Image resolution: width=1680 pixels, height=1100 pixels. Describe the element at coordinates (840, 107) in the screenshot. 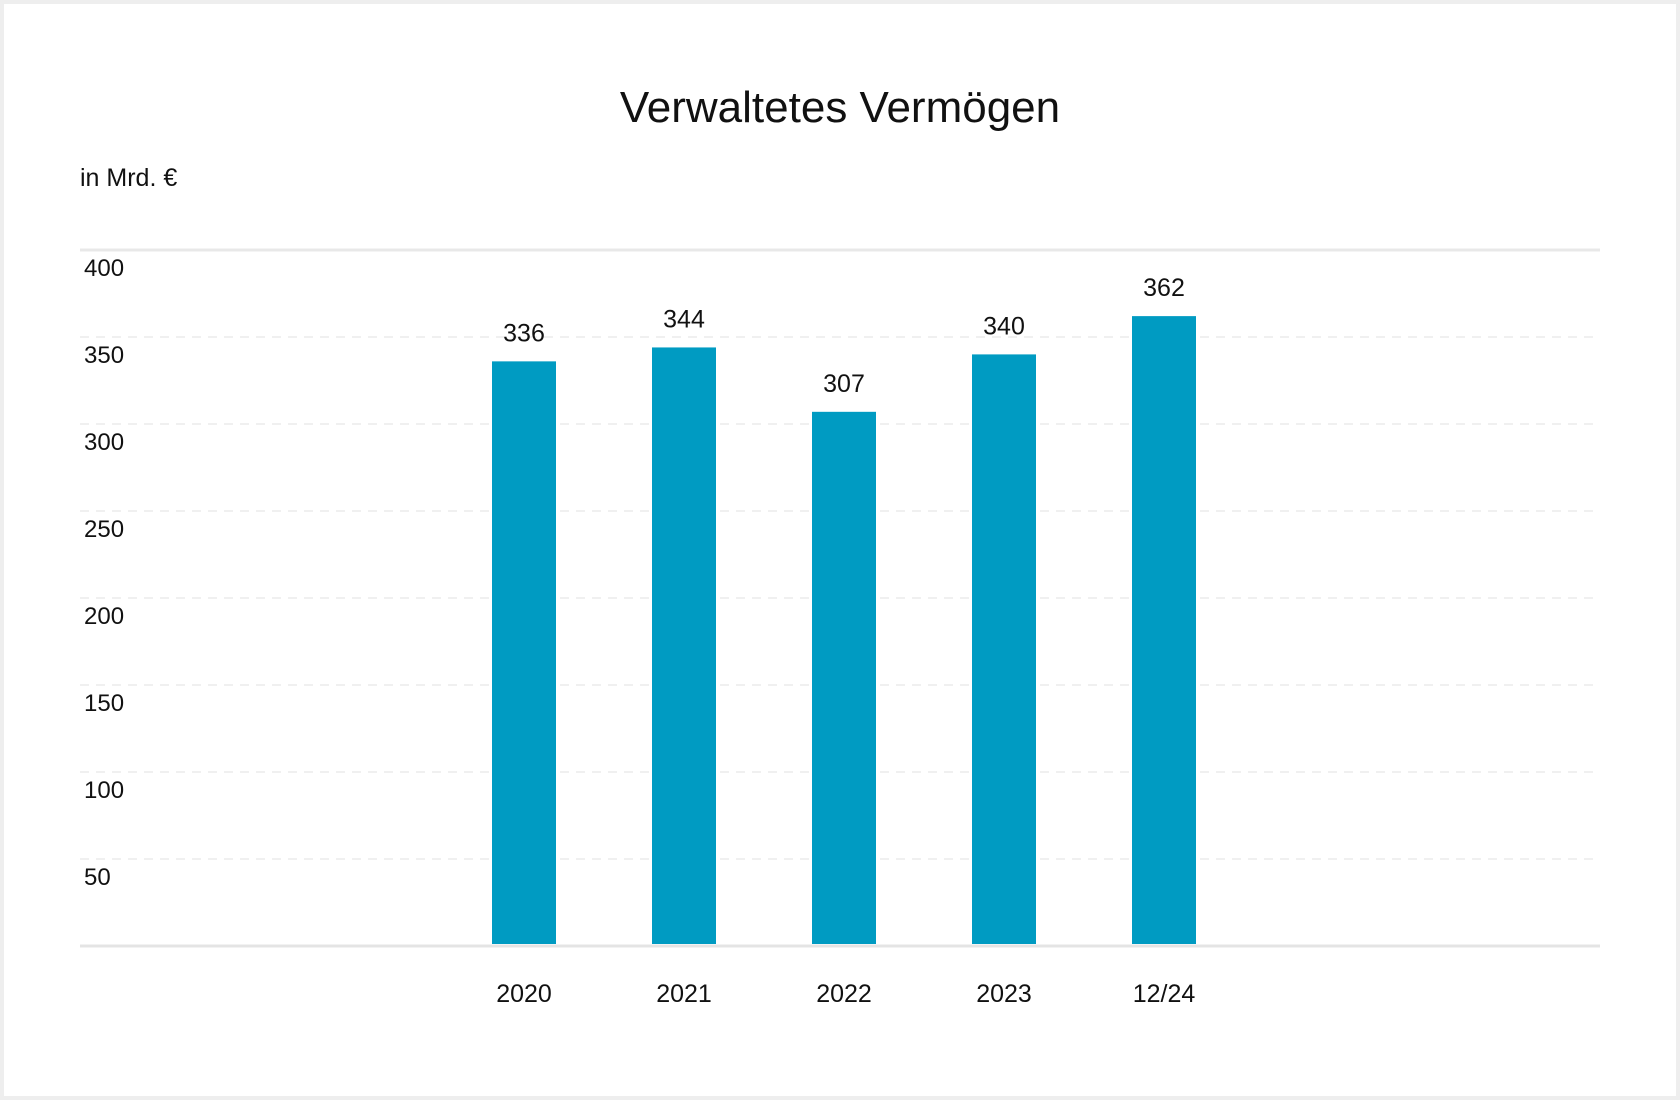

I see `chart-title: Verwaltetes Vermögen` at that location.